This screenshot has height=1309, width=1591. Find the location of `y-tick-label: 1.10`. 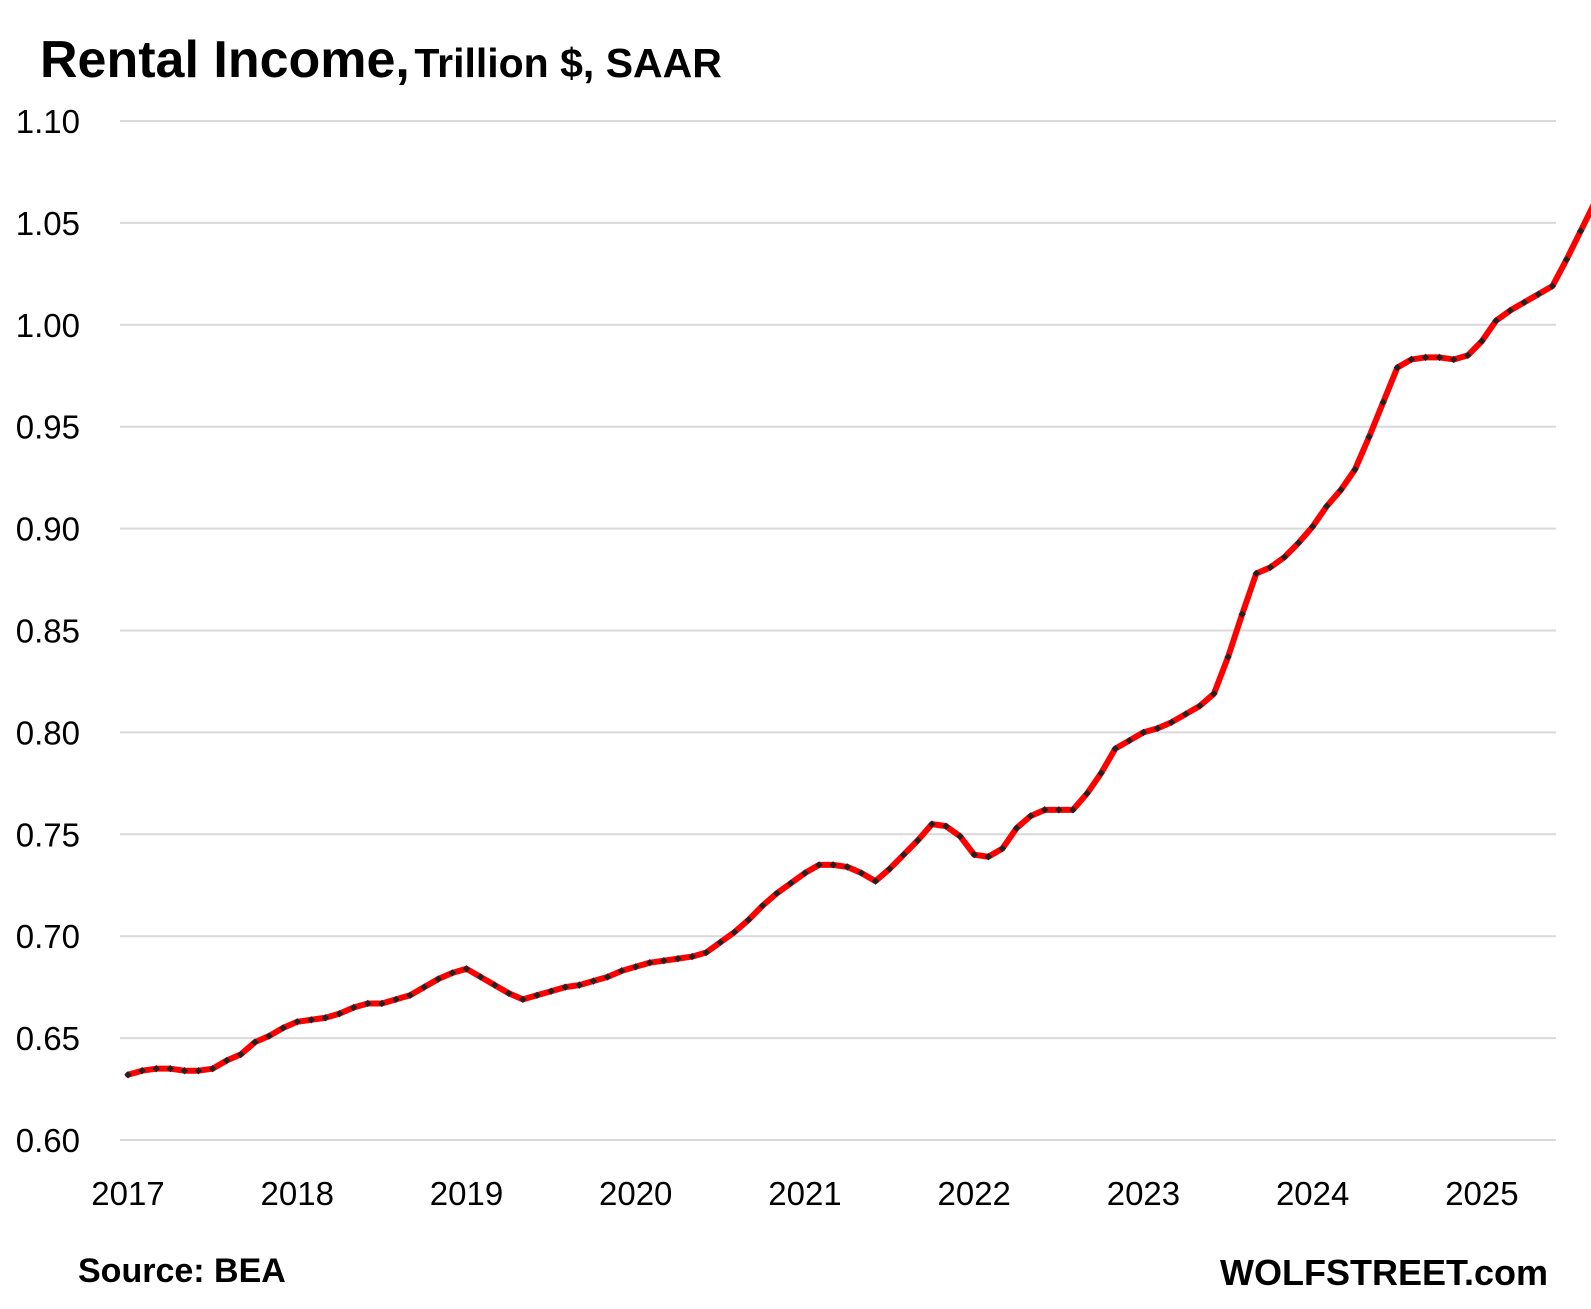

y-tick-label: 1.10 is located at coordinates (48, 121).